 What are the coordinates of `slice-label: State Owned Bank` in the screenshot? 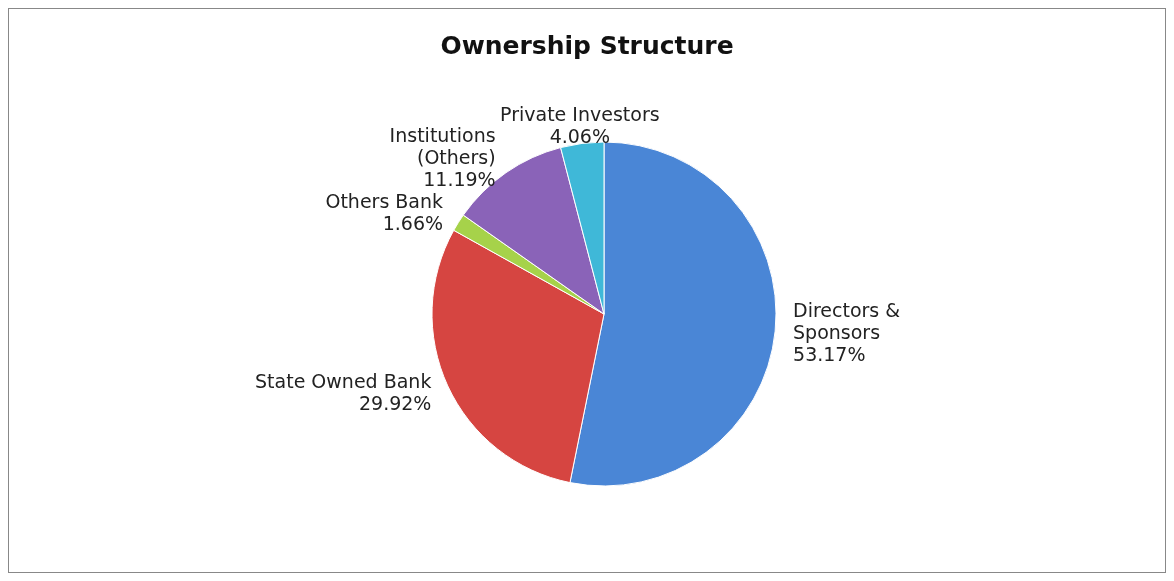 It's located at (343, 381).